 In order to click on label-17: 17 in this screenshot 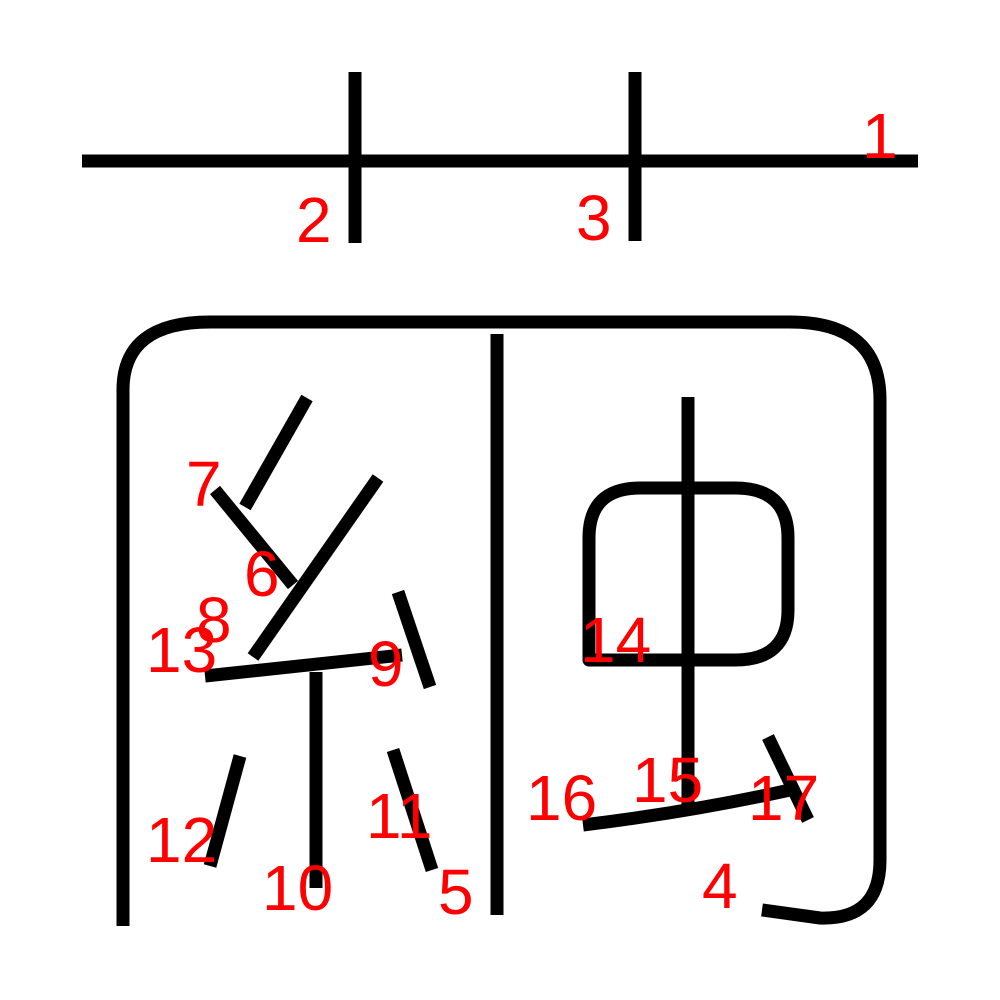, I will do `click(783, 798)`.